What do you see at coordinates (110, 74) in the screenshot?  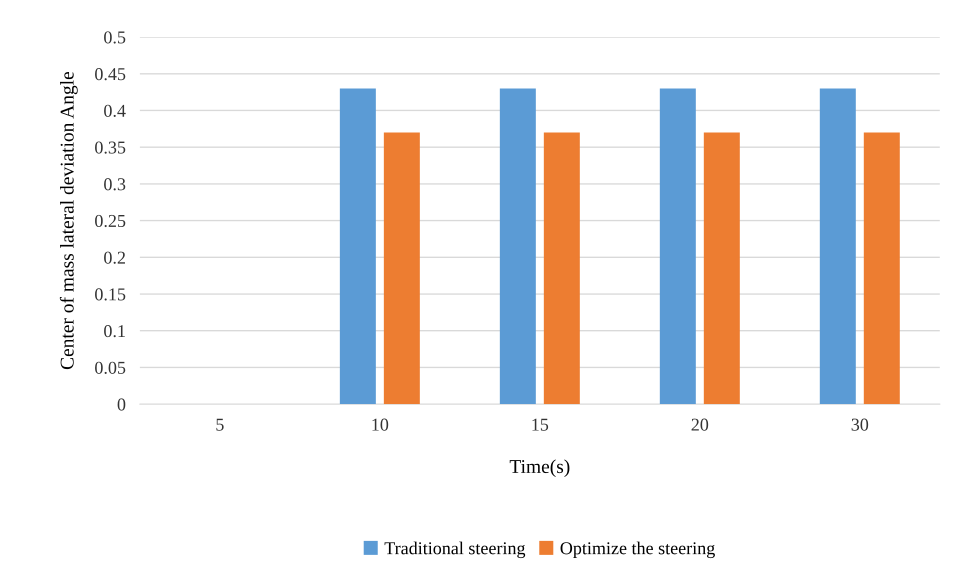 I see `y-tick-label: 0.45` at bounding box center [110, 74].